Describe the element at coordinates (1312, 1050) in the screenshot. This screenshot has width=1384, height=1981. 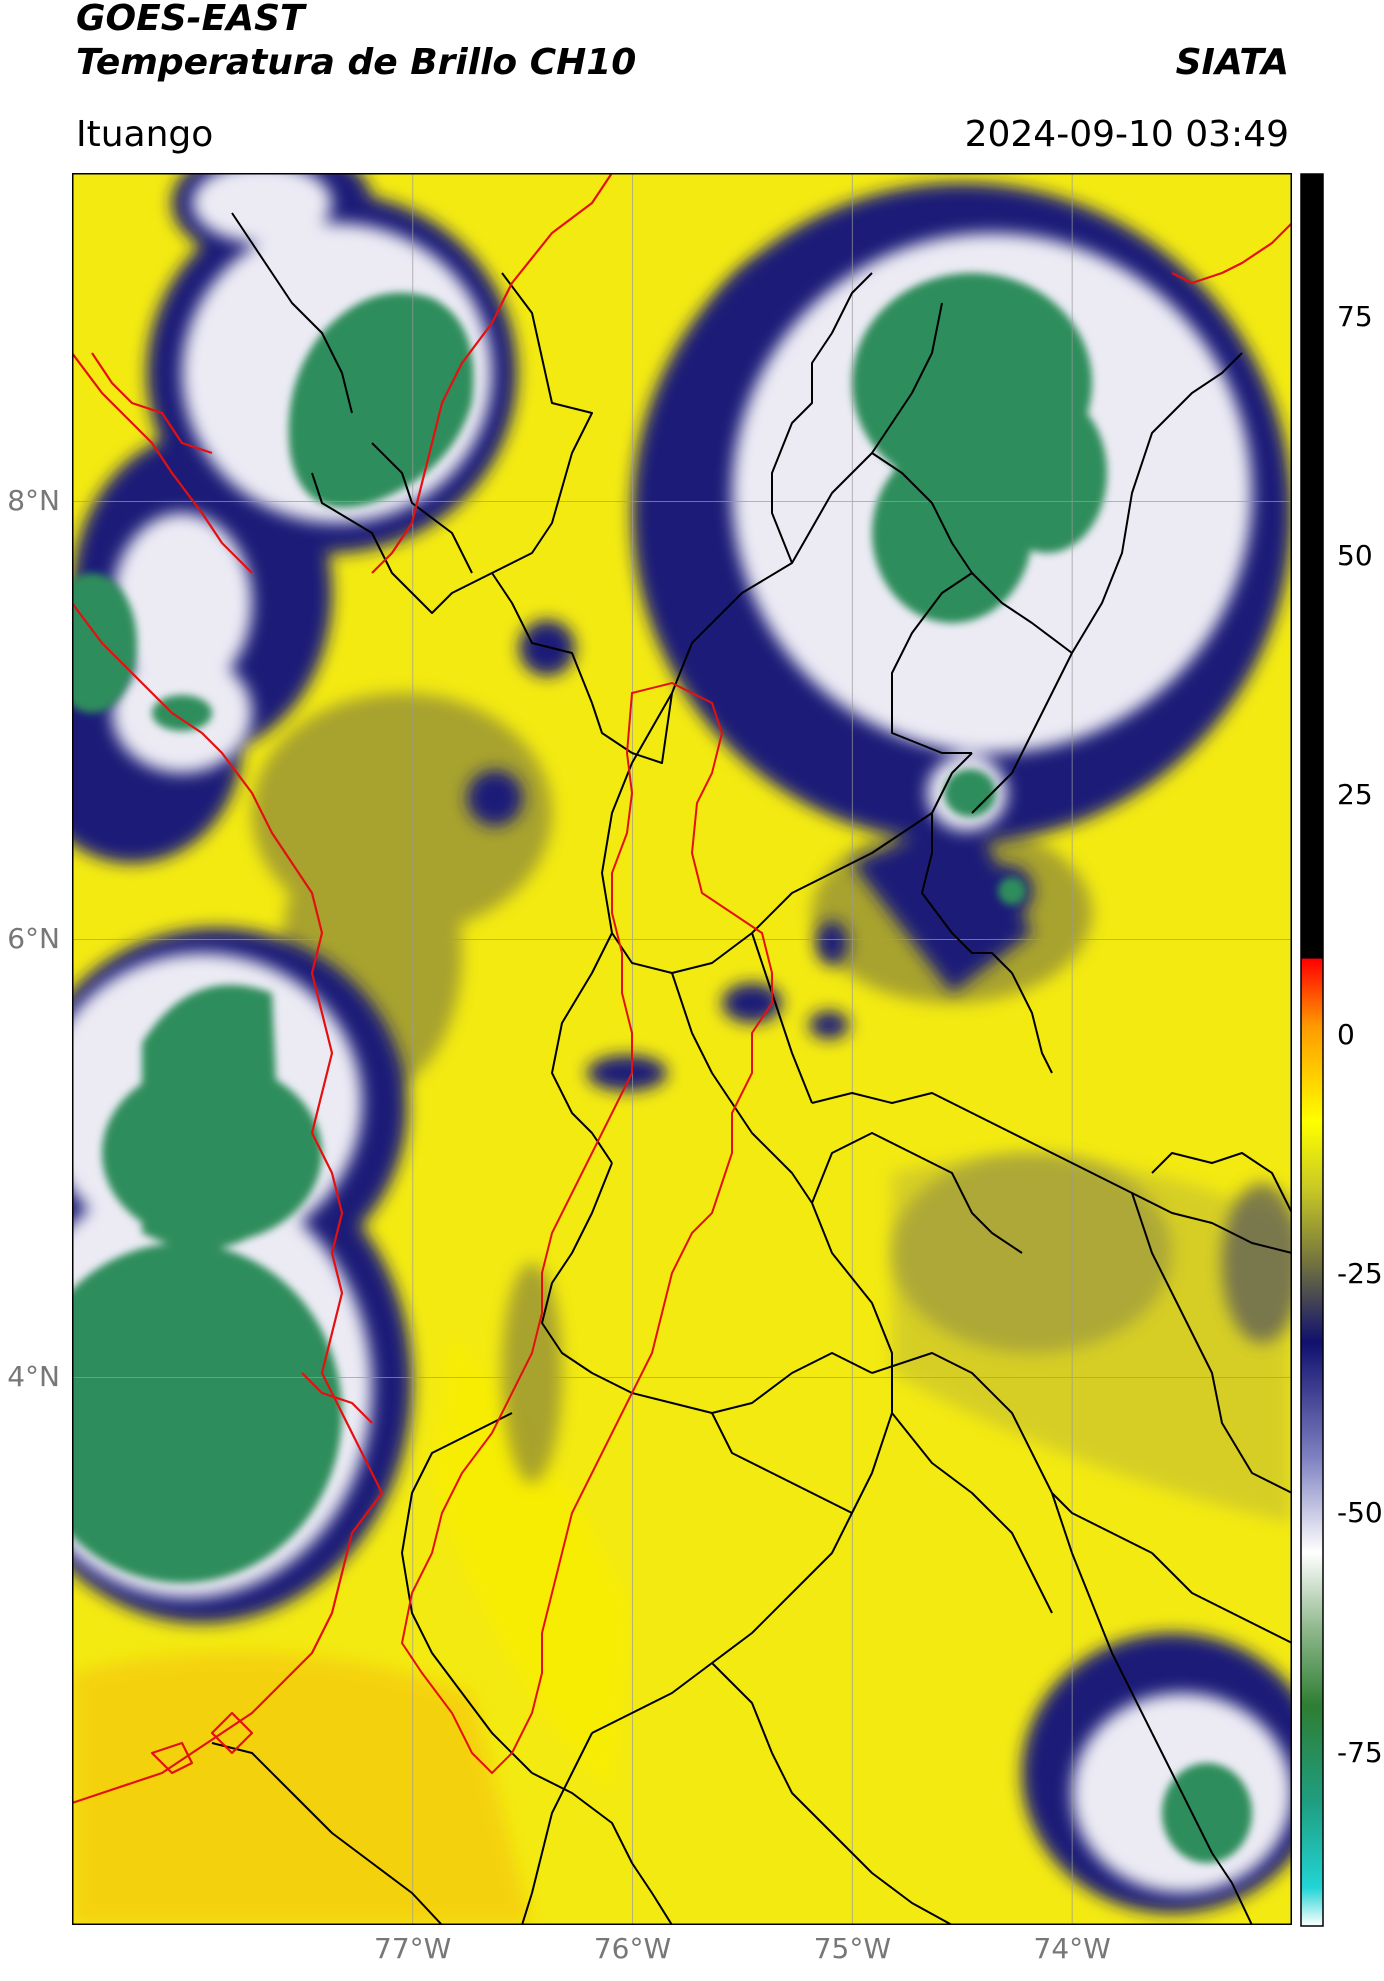
I see `colorbar` at that location.